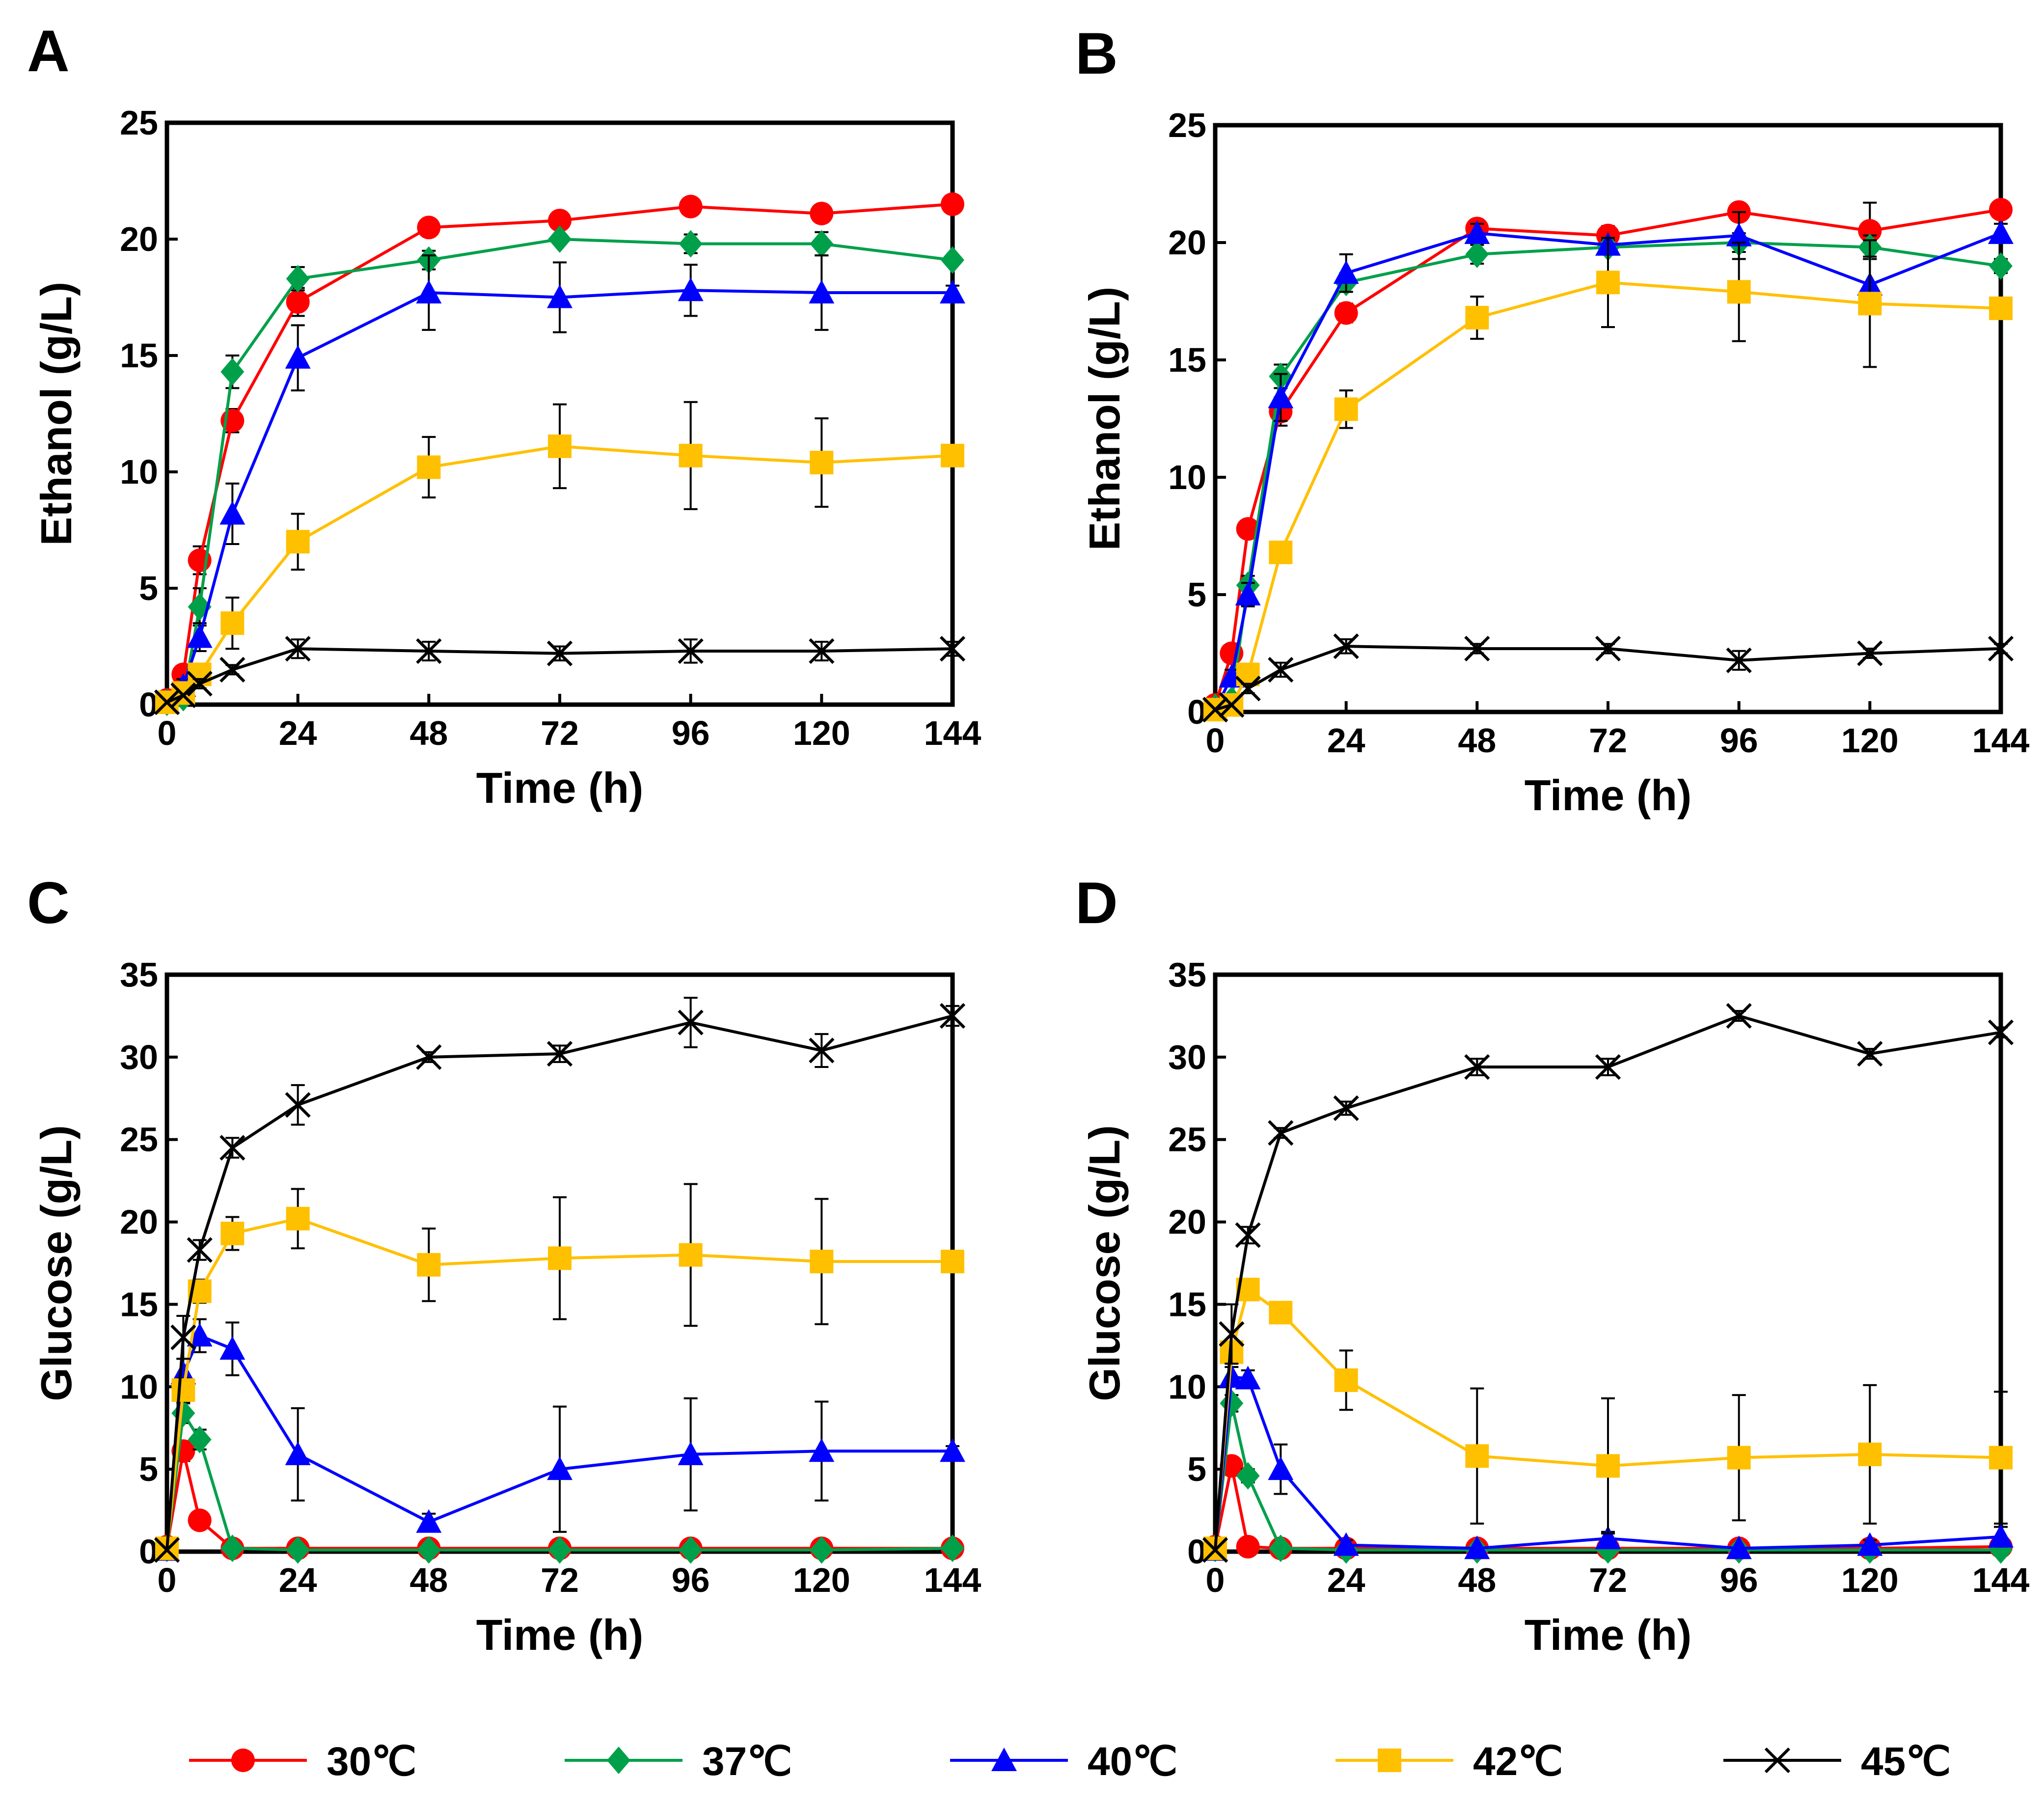  I want to click on y-tick-label-c-30: 30, so click(139, 1057).